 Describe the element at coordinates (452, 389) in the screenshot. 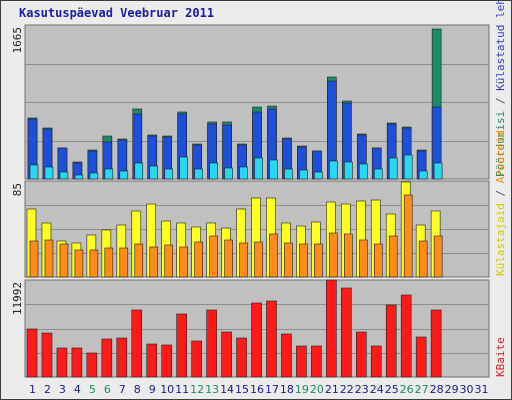

I see `day-tick-29: 29` at that location.